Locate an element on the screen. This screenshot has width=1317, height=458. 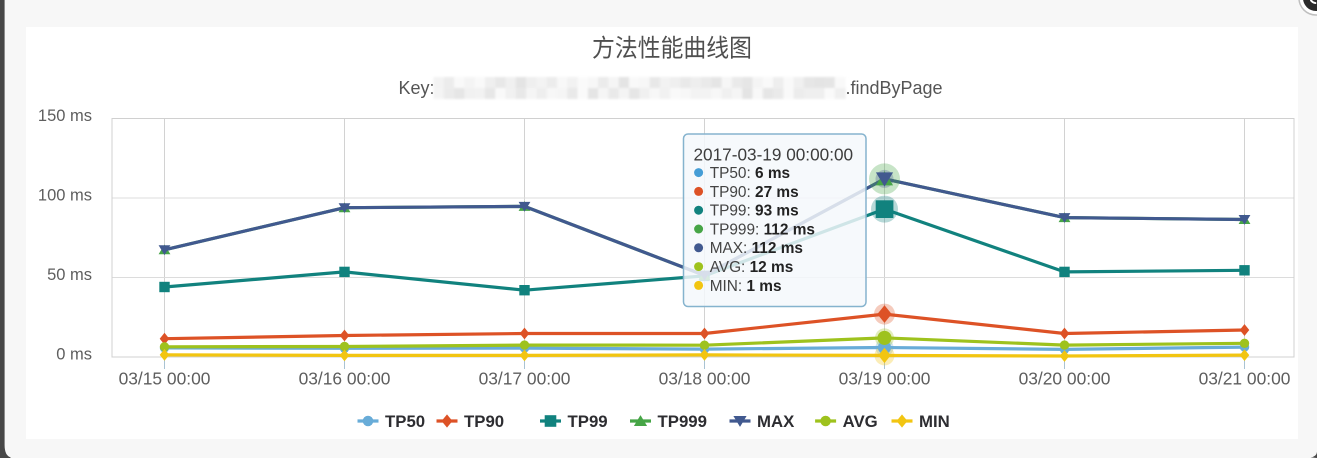
svg-text: 0 ms is located at coordinates (74, 355).